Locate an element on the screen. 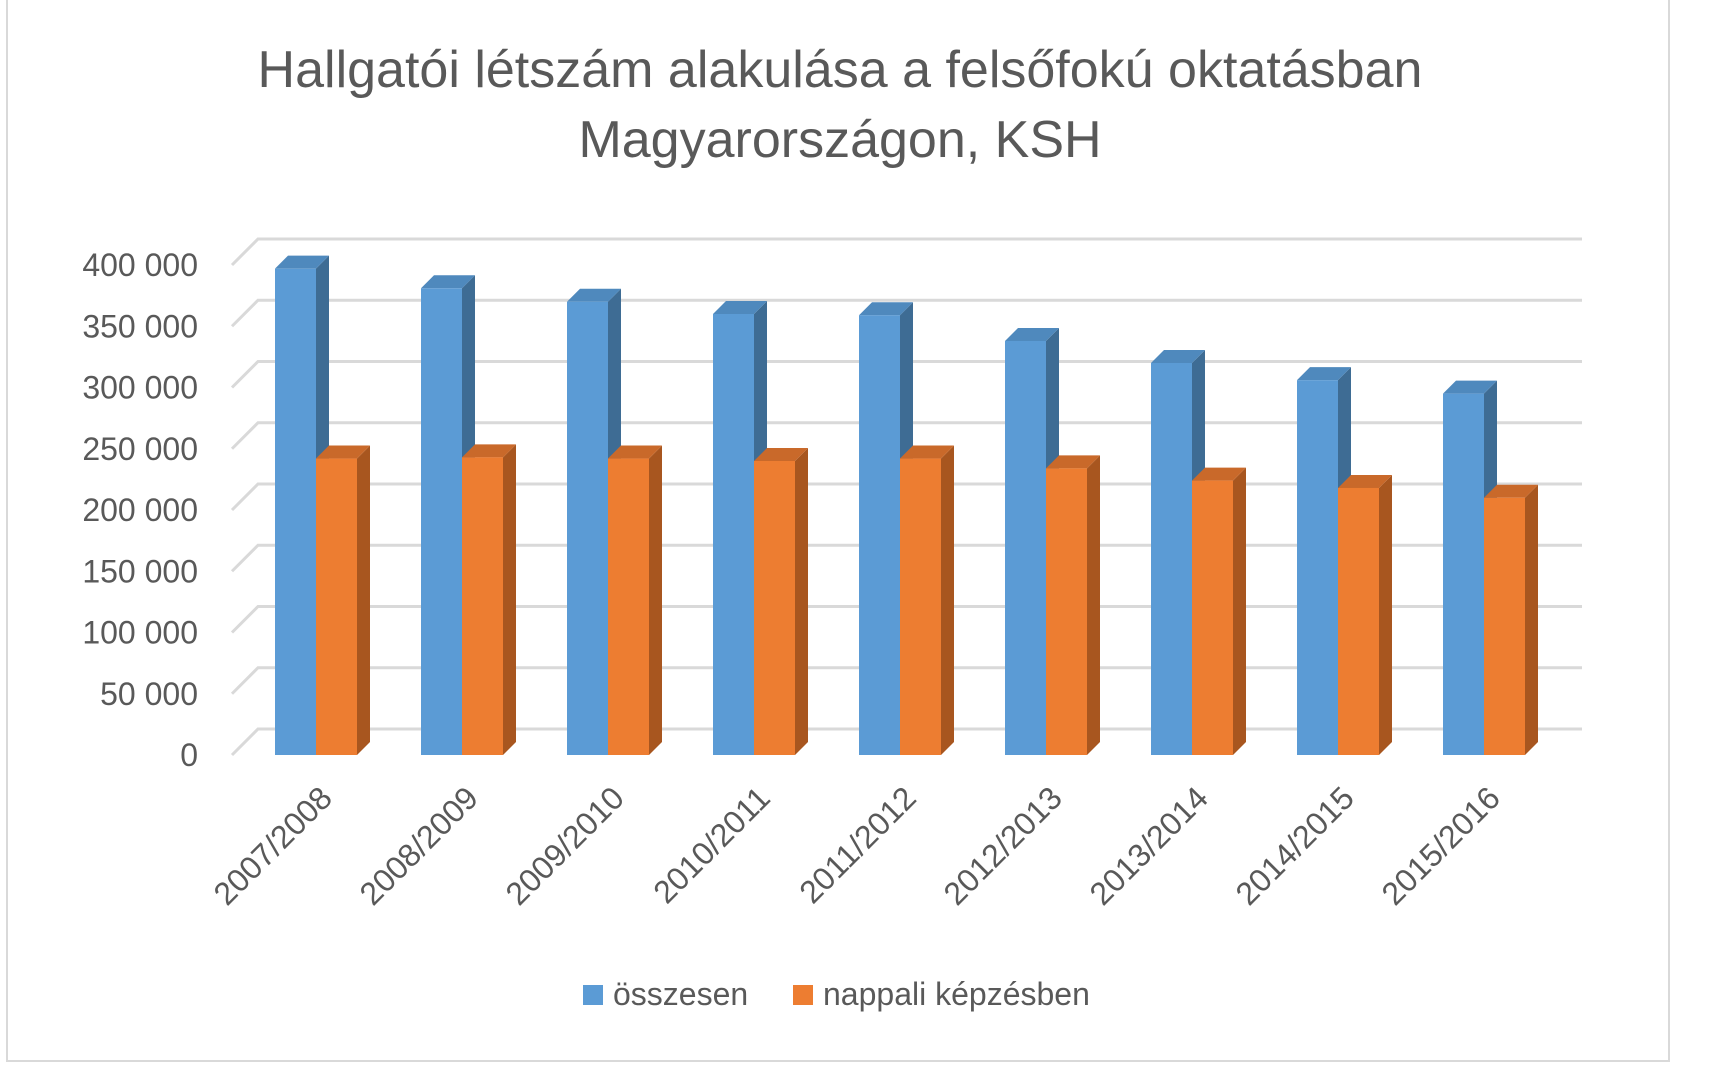 This screenshot has width=1724, height=1085. x-tick-label: 2010/2011 is located at coordinates (711, 844).